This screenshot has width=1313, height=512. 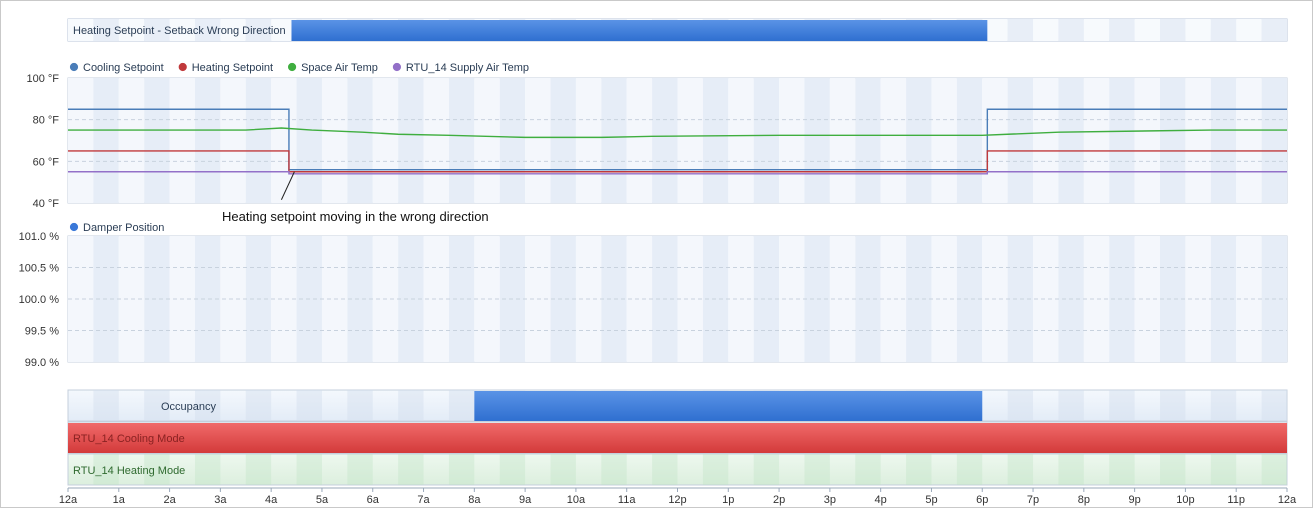 I want to click on x-tick-label: 2a, so click(x=169, y=500).